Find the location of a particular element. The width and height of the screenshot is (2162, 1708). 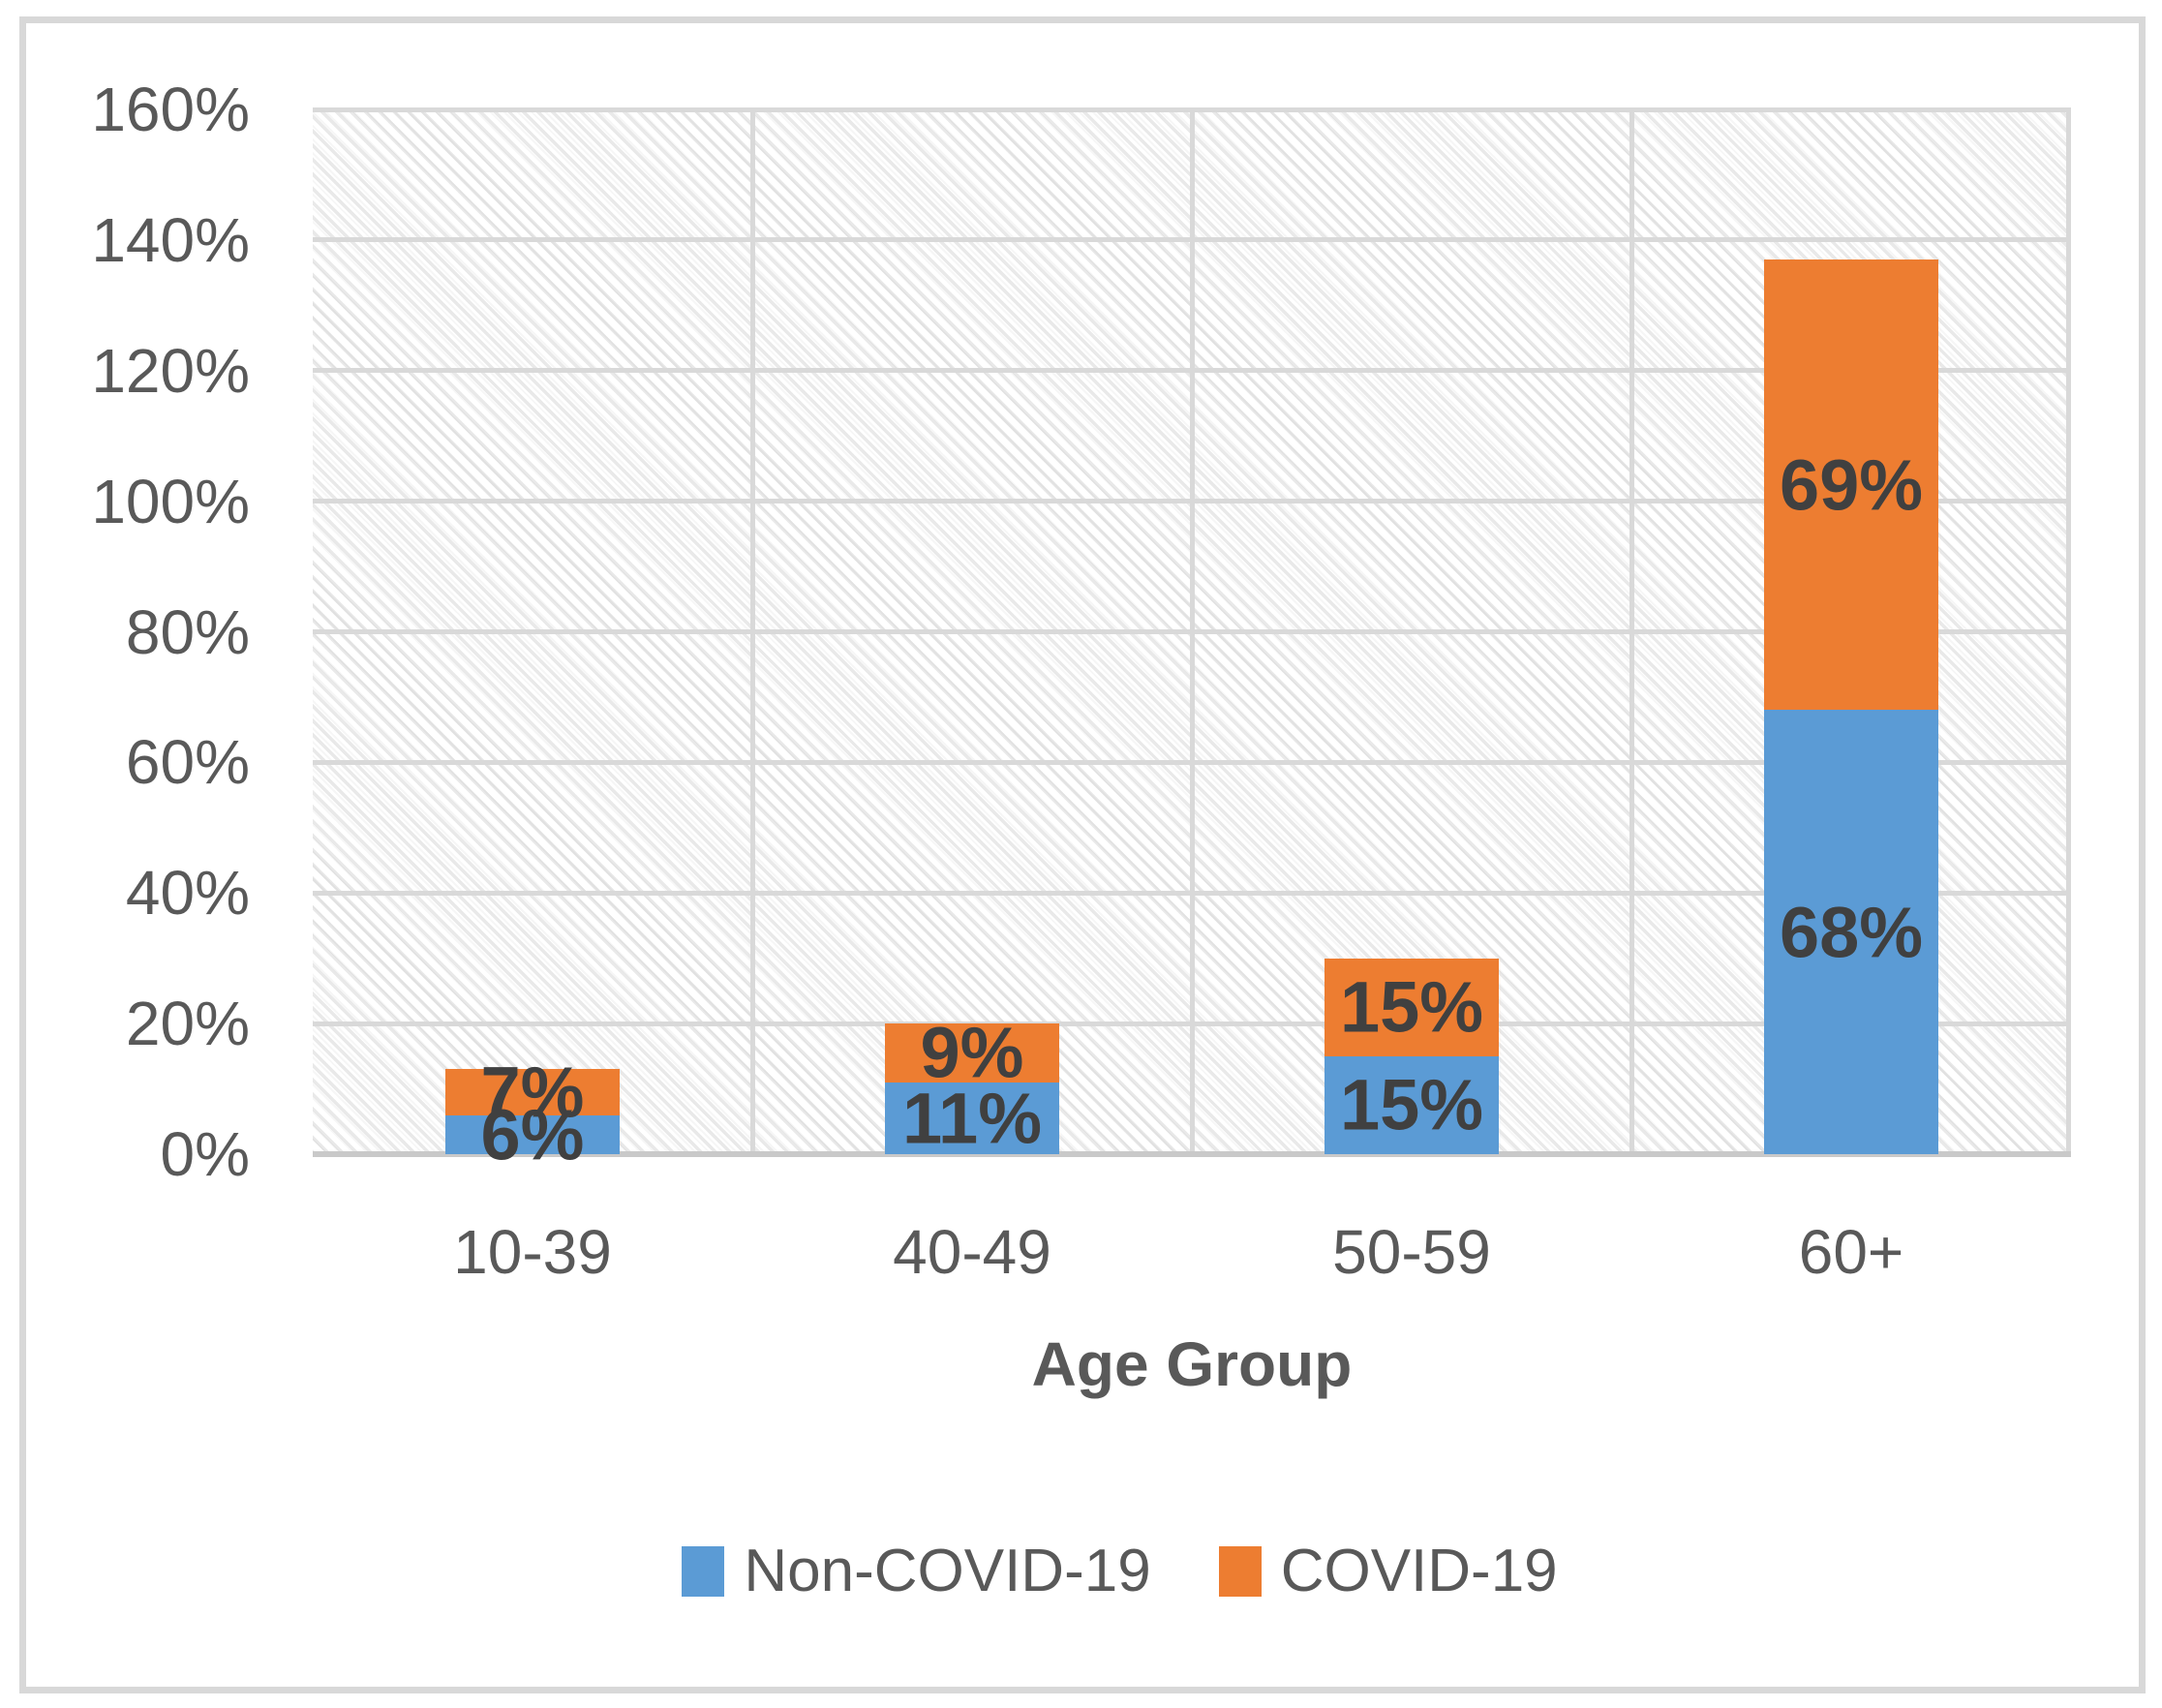

y-tick-label: 160% is located at coordinates (170, 109).